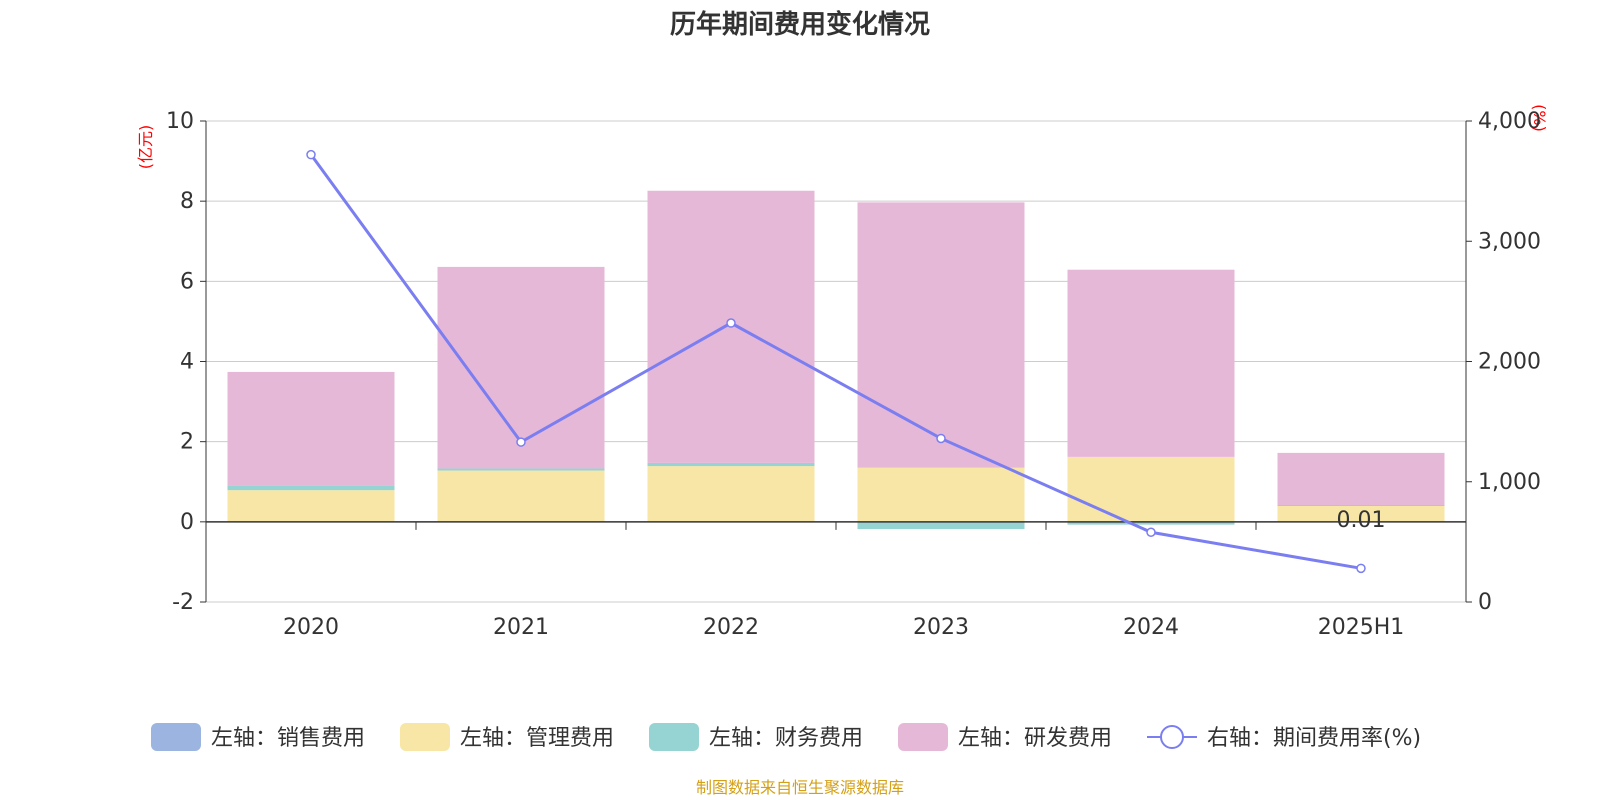 Image resolution: width=1600 pixels, height=800 pixels. What do you see at coordinates (187, 281) in the screenshot?
I see `left-axis-tick-label: 6` at bounding box center [187, 281].